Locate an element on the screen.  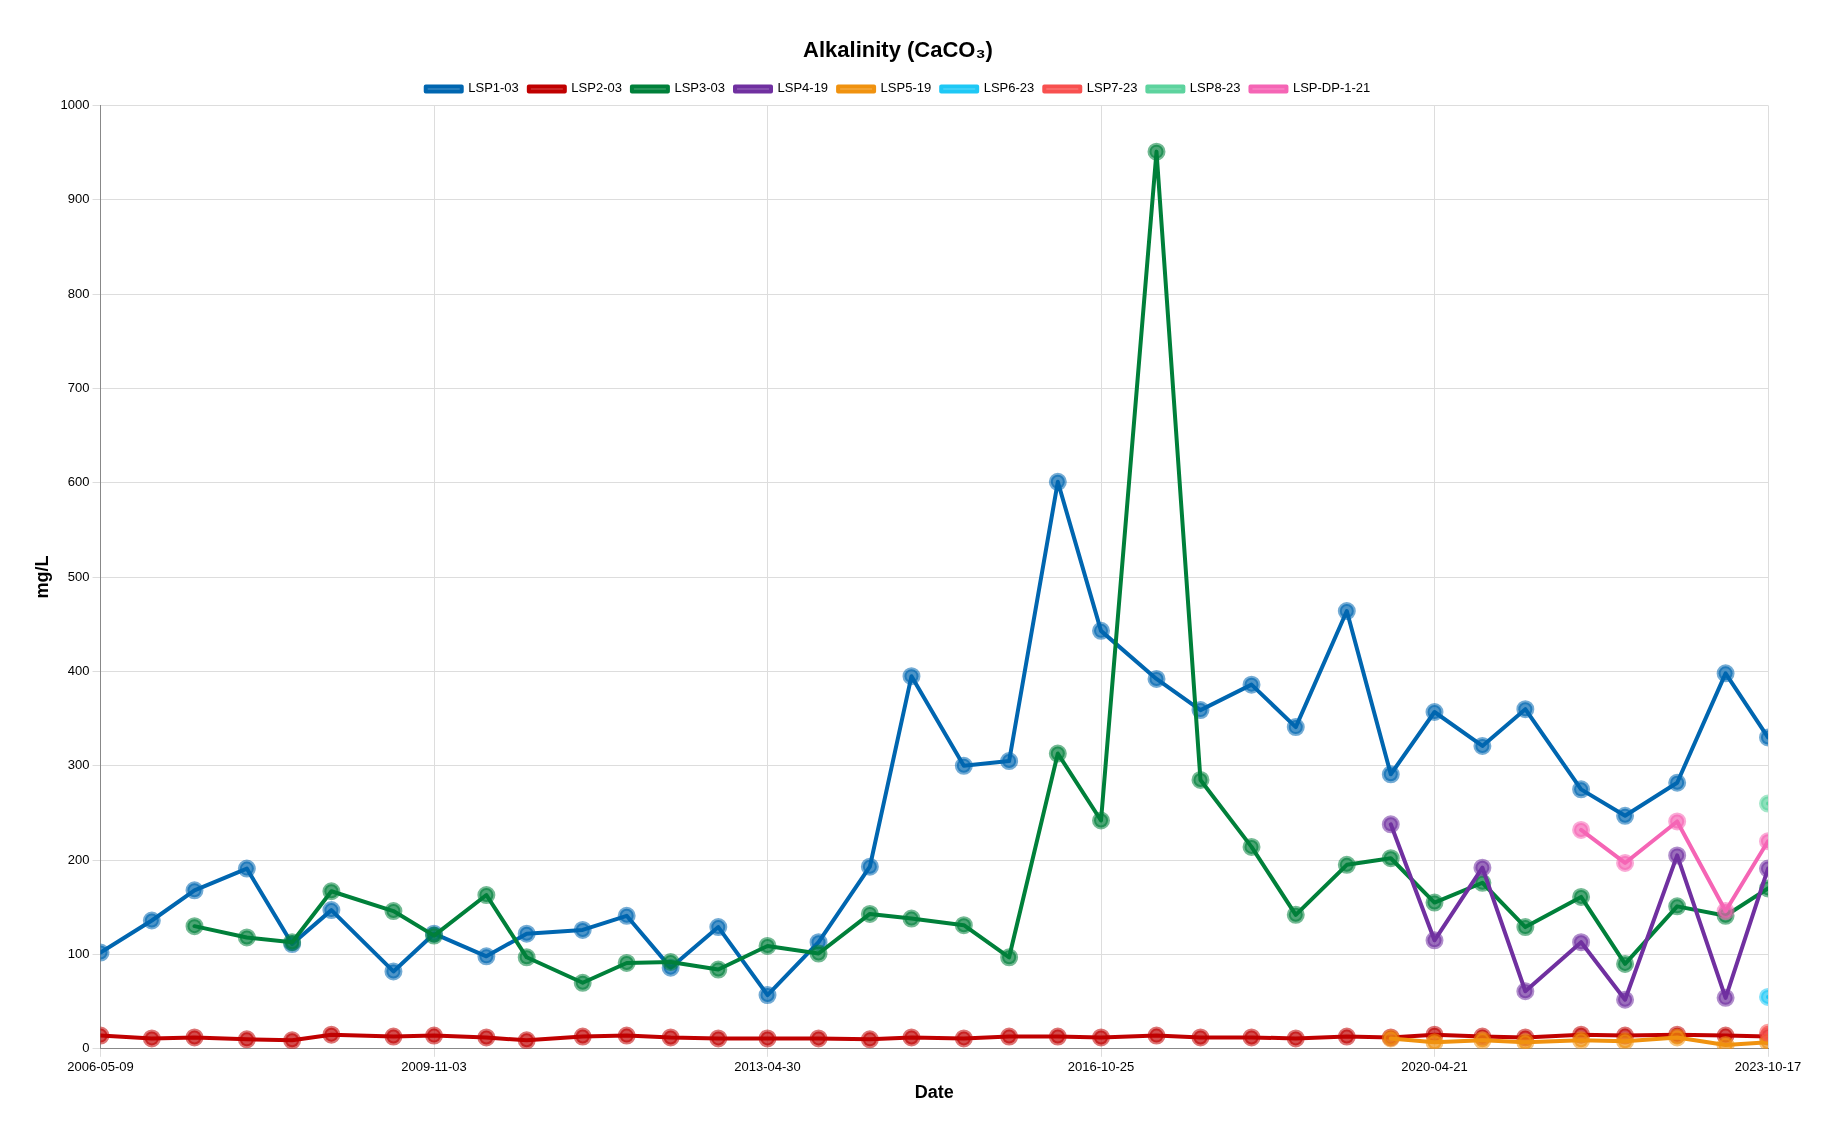
x-tick-label: 2009-11-03 is located at coordinates (434, 1067).